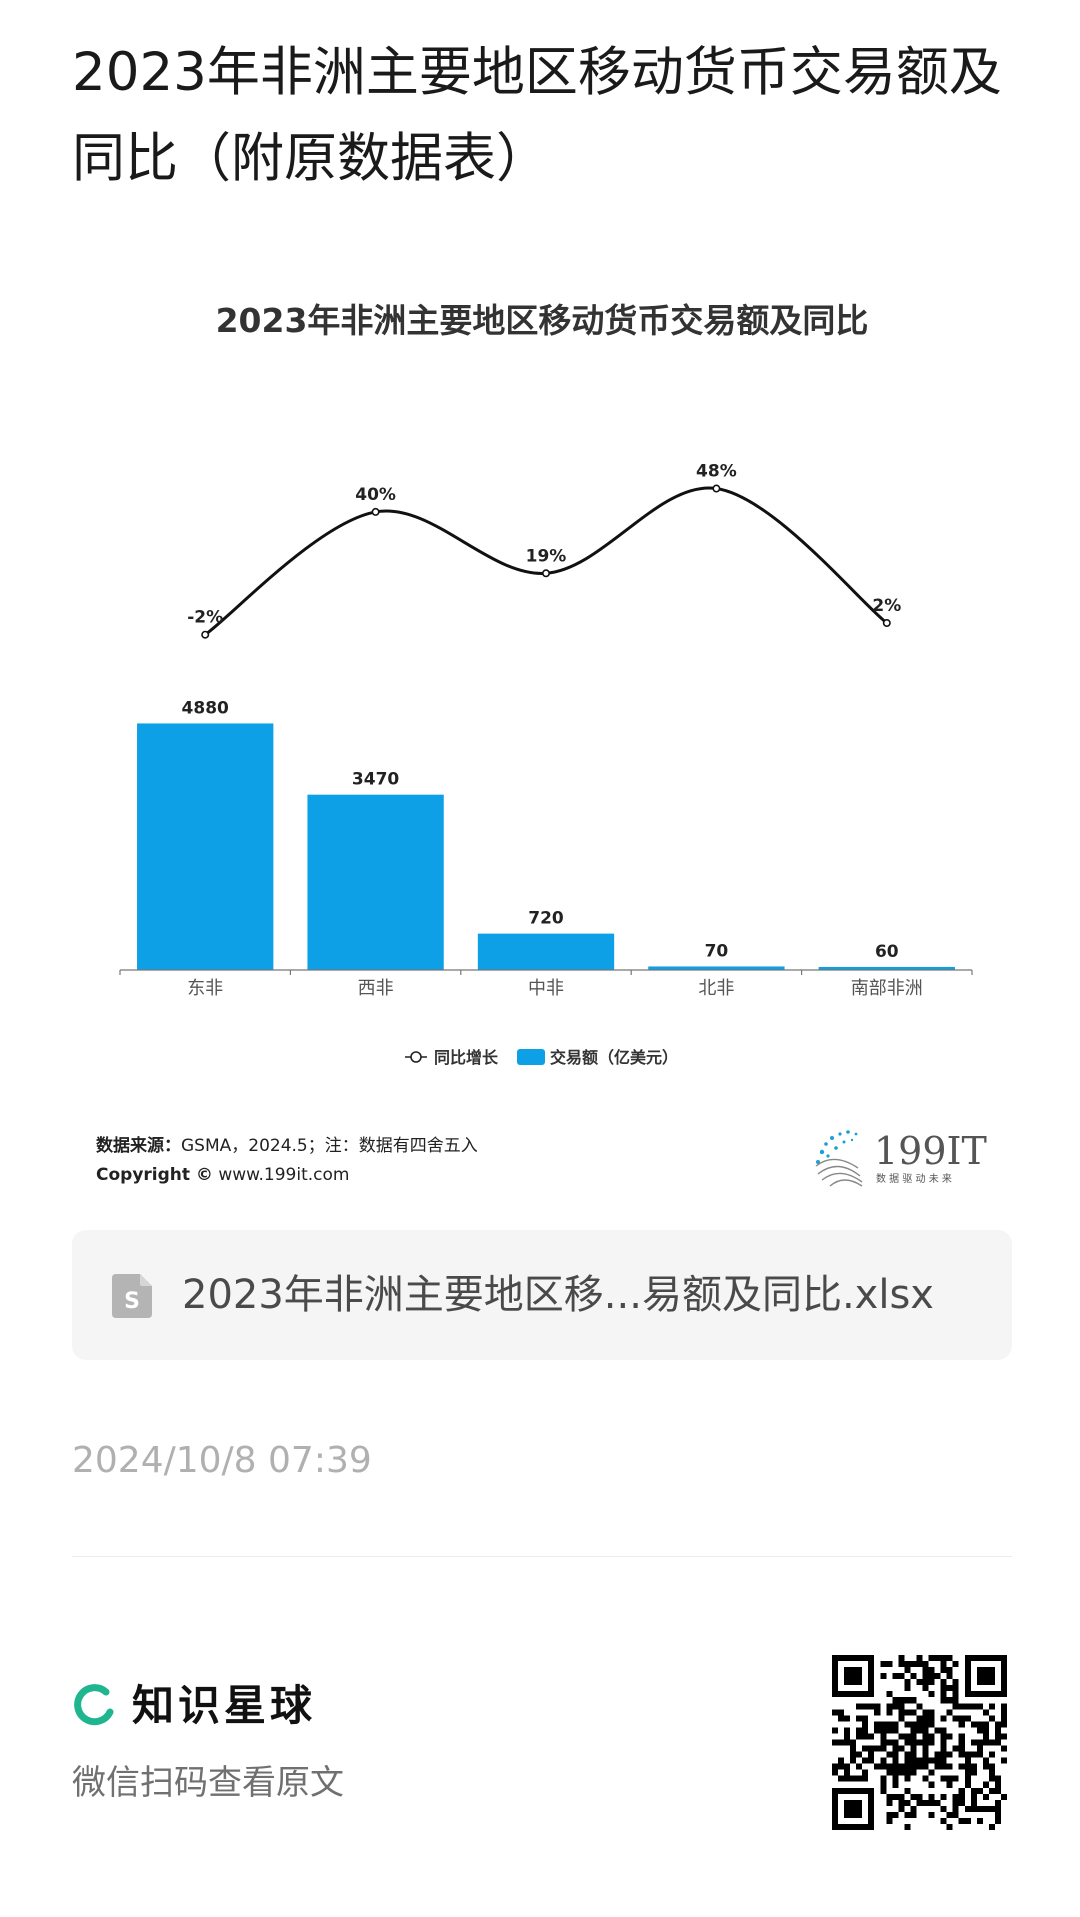 This screenshot has height=1917, width=1080. I want to click on page-title: 2023年非洲主要地区移动货币交易额及同比（附原数据表）, so click(537, 115).